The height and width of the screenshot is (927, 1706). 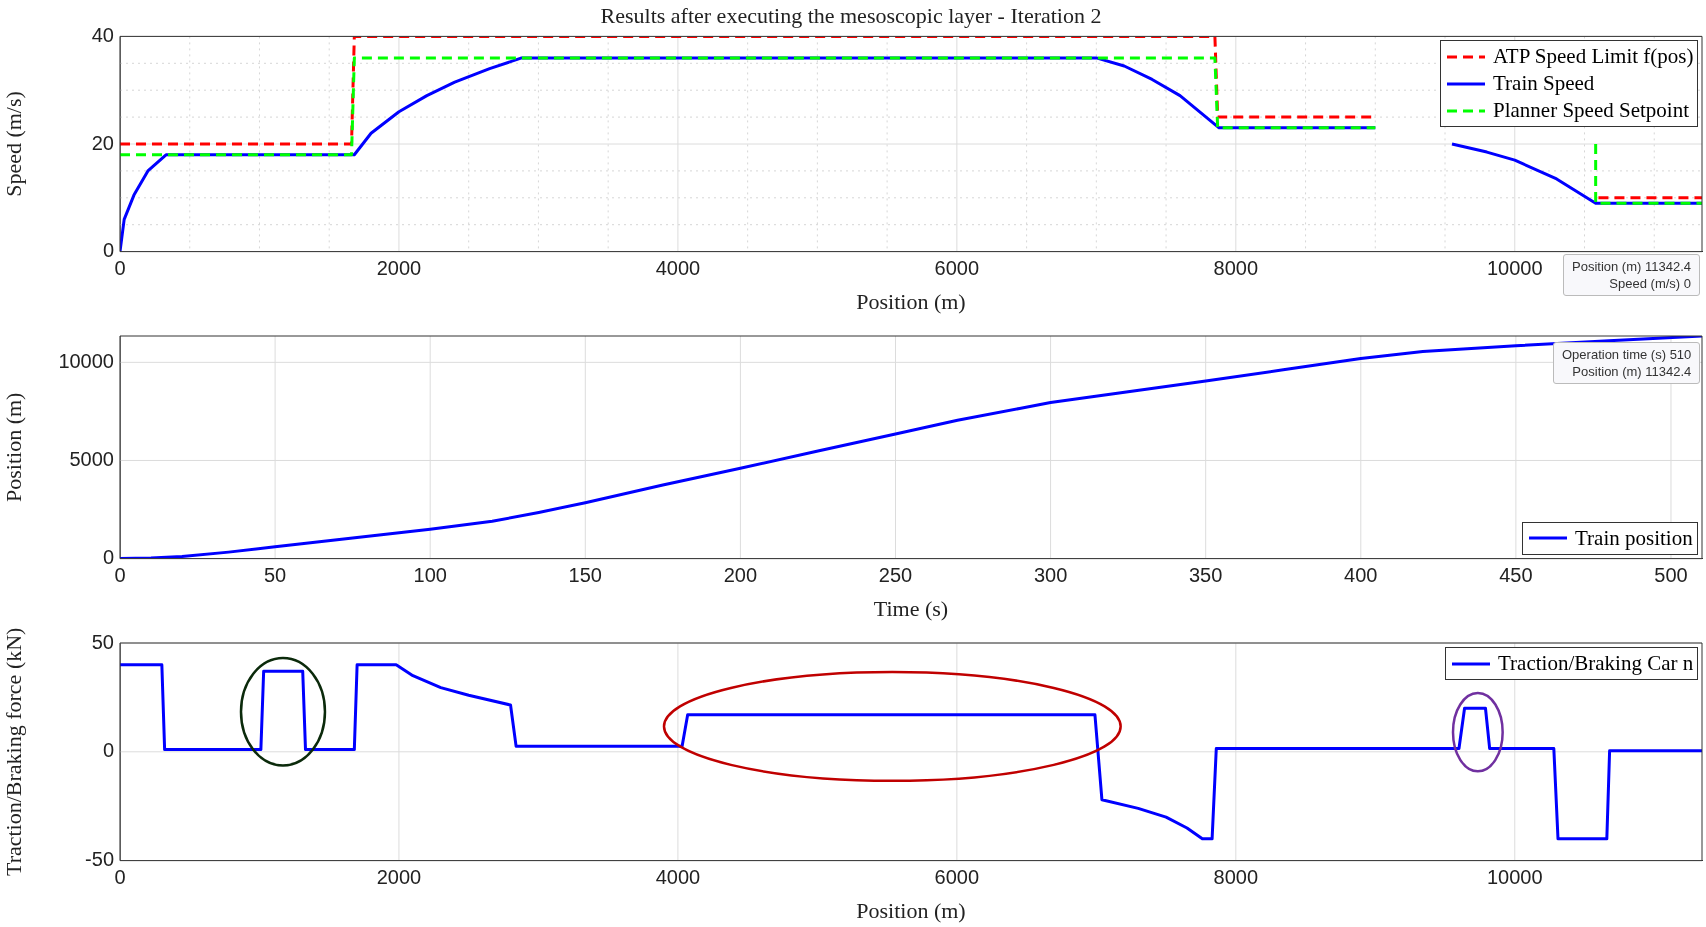 What do you see at coordinates (1361, 575) in the screenshot?
I see `x-tick-label: 400` at bounding box center [1361, 575].